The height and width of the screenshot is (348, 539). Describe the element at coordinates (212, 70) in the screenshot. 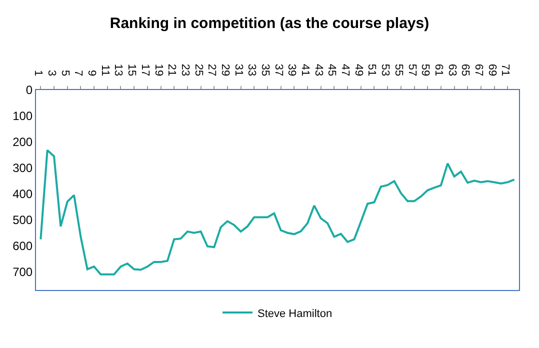

I see `x-tick-label: 27` at that location.